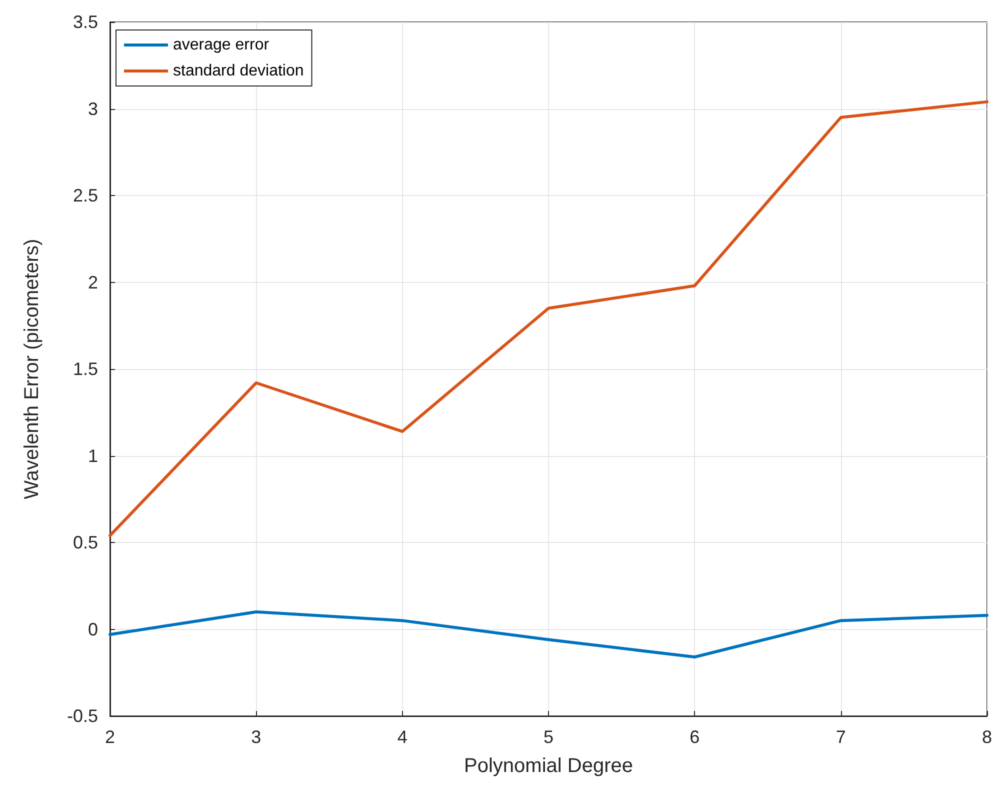 The height and width of the screenshot is (803, 1000). I want to click on x-tick-label: 4, so click(402, 737).